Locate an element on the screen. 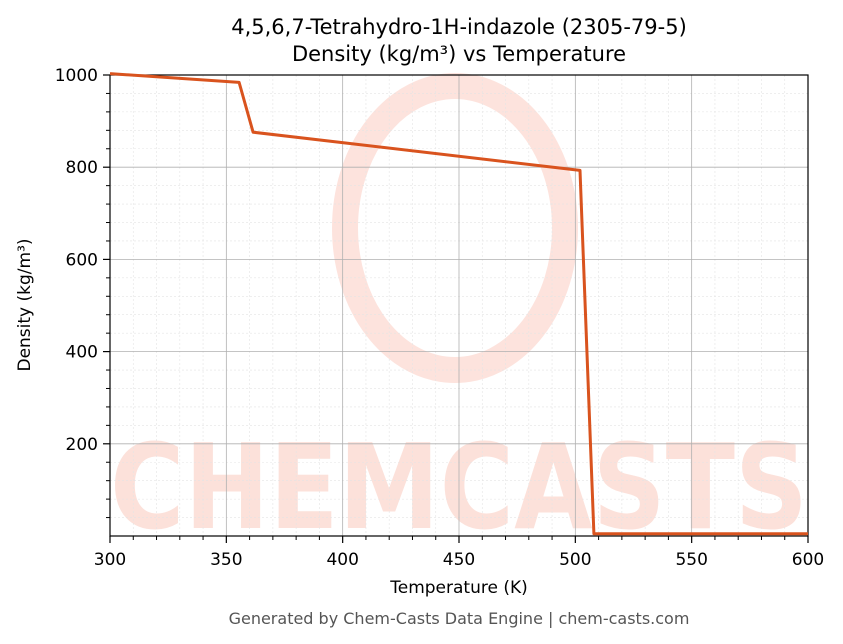 The image size is (843, 644). y-tick-label: 800 is located at coordinates (82, 168).